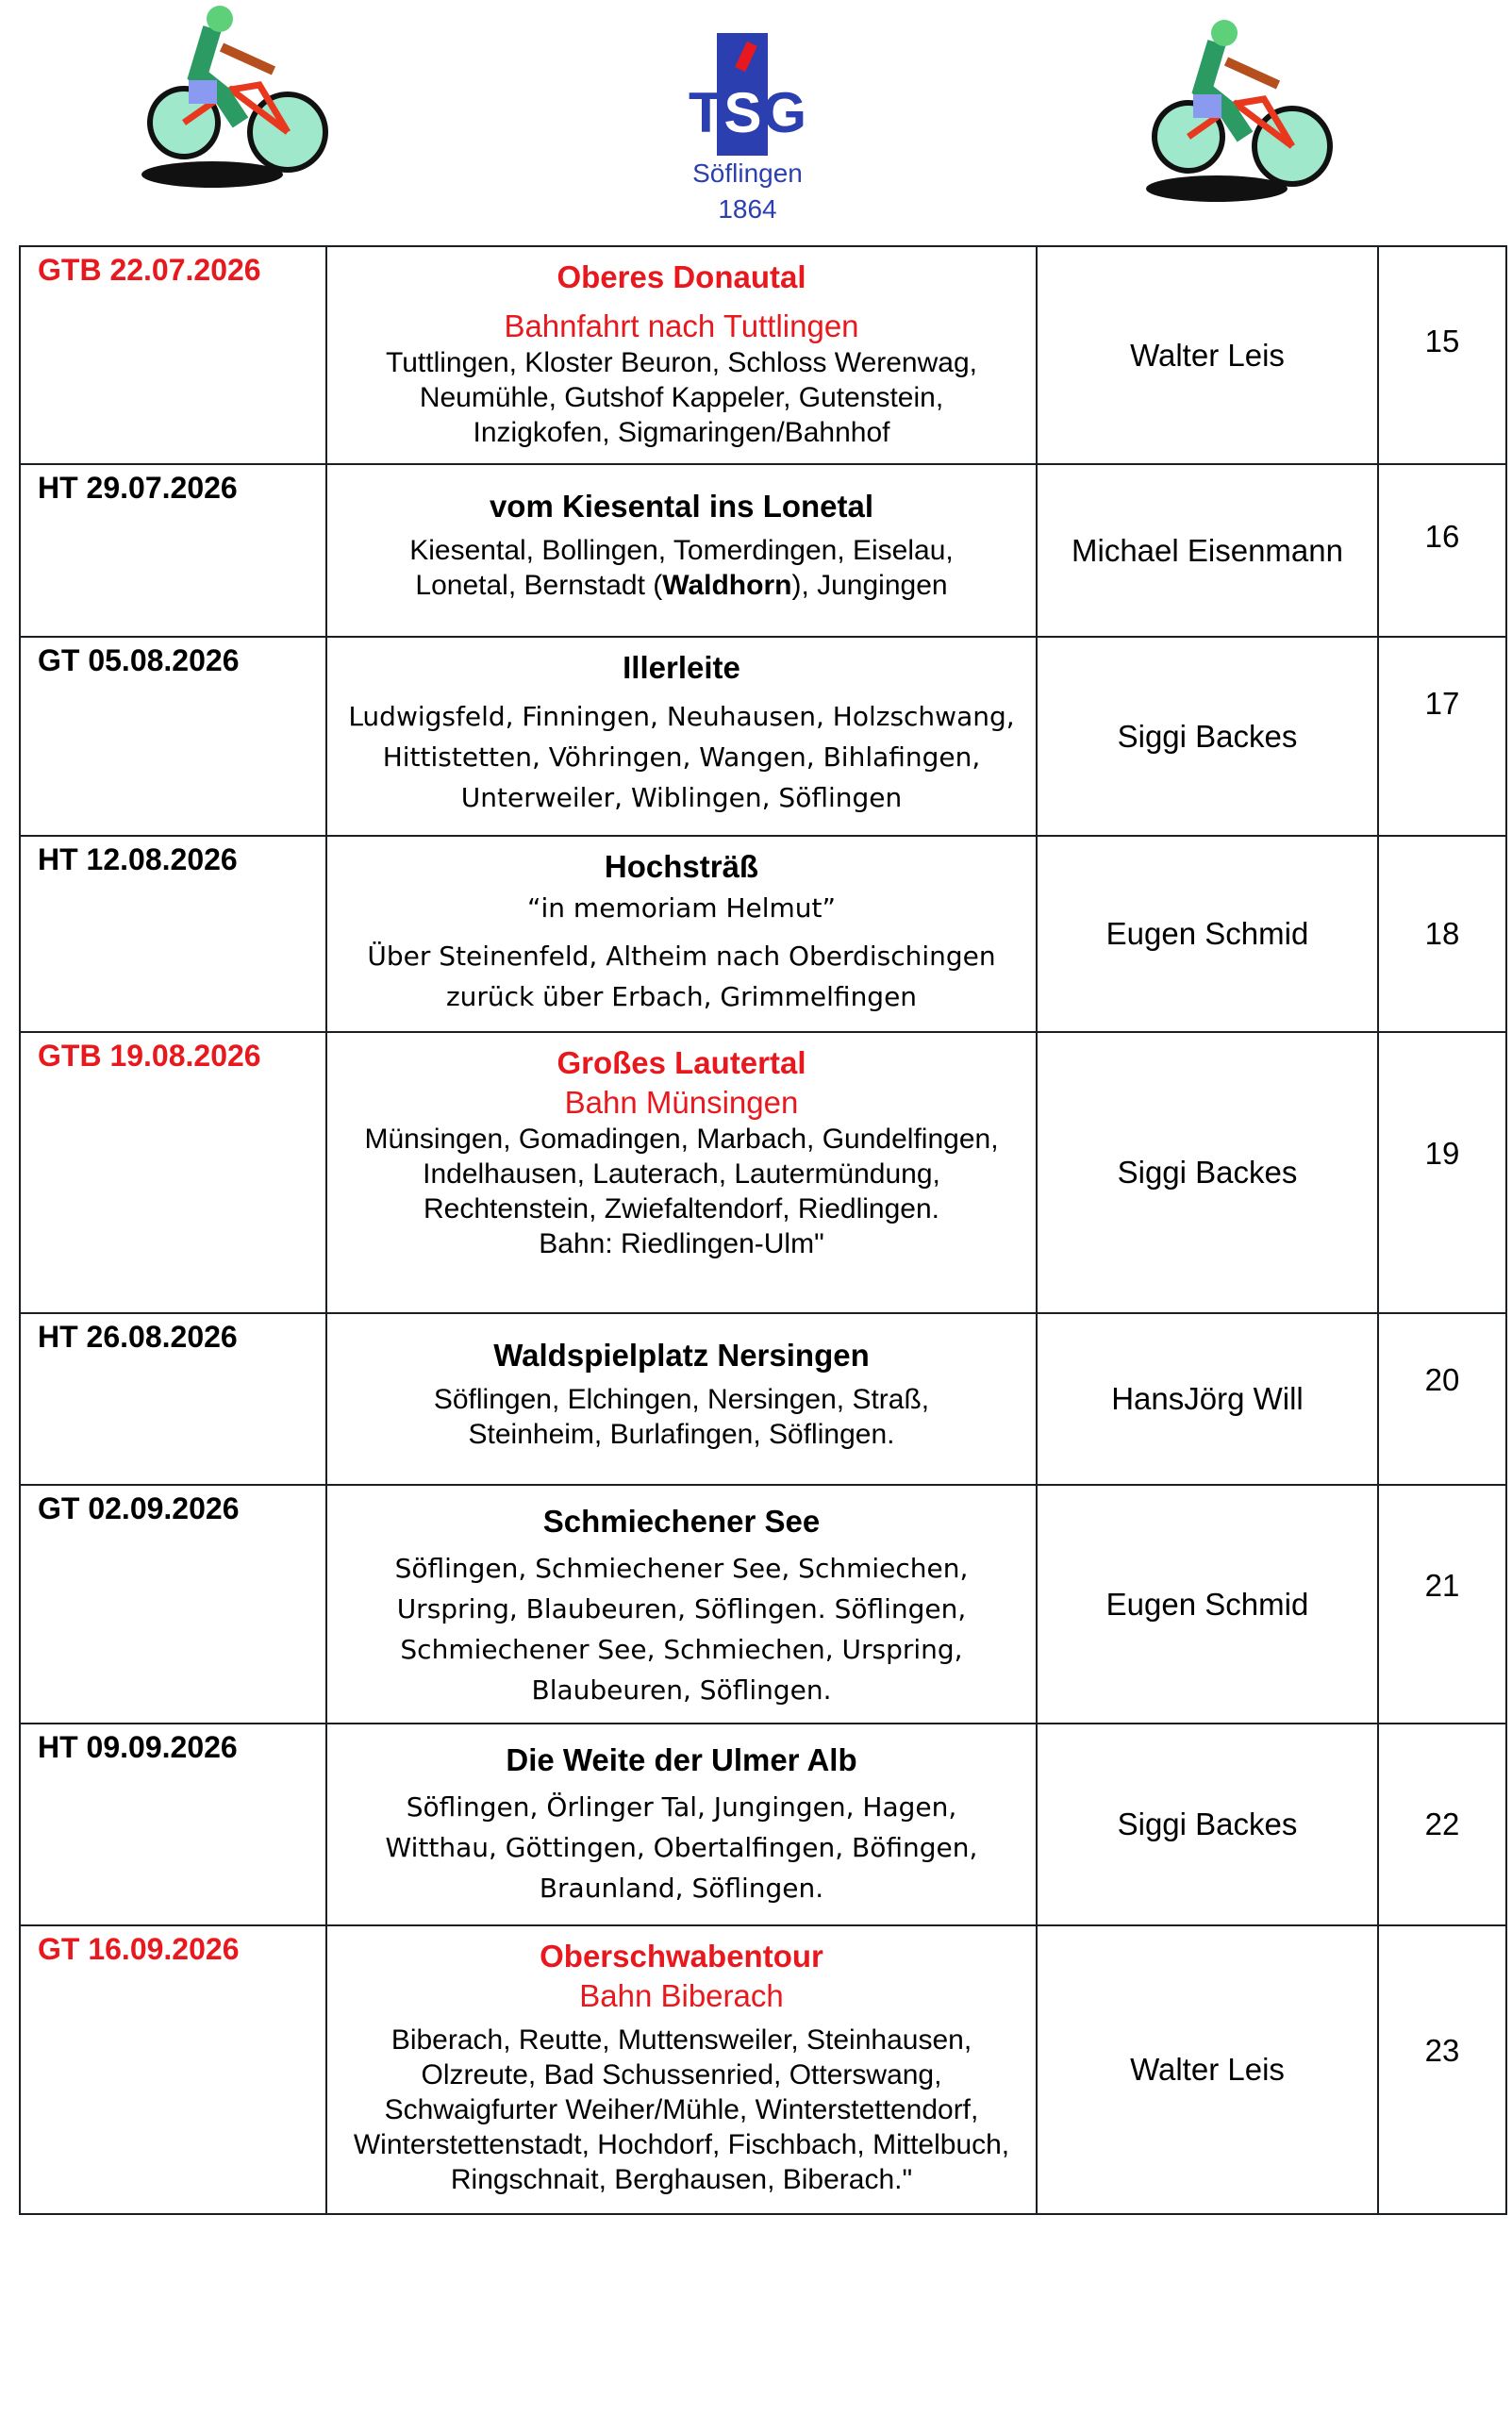 Image resolution: width=1512 pixels, height=2415 pixels. What do you see at coordinates (681, 866) in the screenshot?
I see `tour-title: Hochsträß` at bounding box center [681, 866].